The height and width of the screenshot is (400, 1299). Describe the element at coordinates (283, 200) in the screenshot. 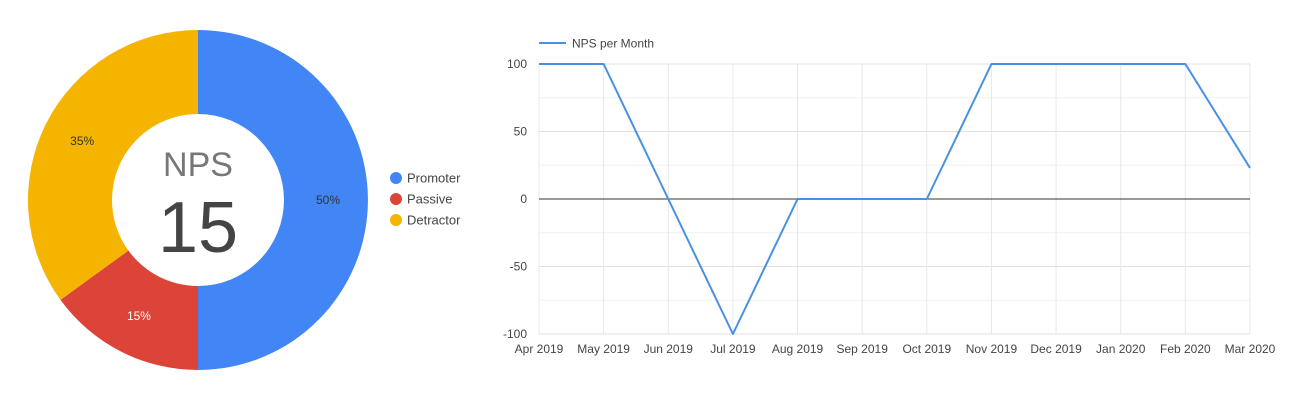

I see `slice-promoter` at that location.